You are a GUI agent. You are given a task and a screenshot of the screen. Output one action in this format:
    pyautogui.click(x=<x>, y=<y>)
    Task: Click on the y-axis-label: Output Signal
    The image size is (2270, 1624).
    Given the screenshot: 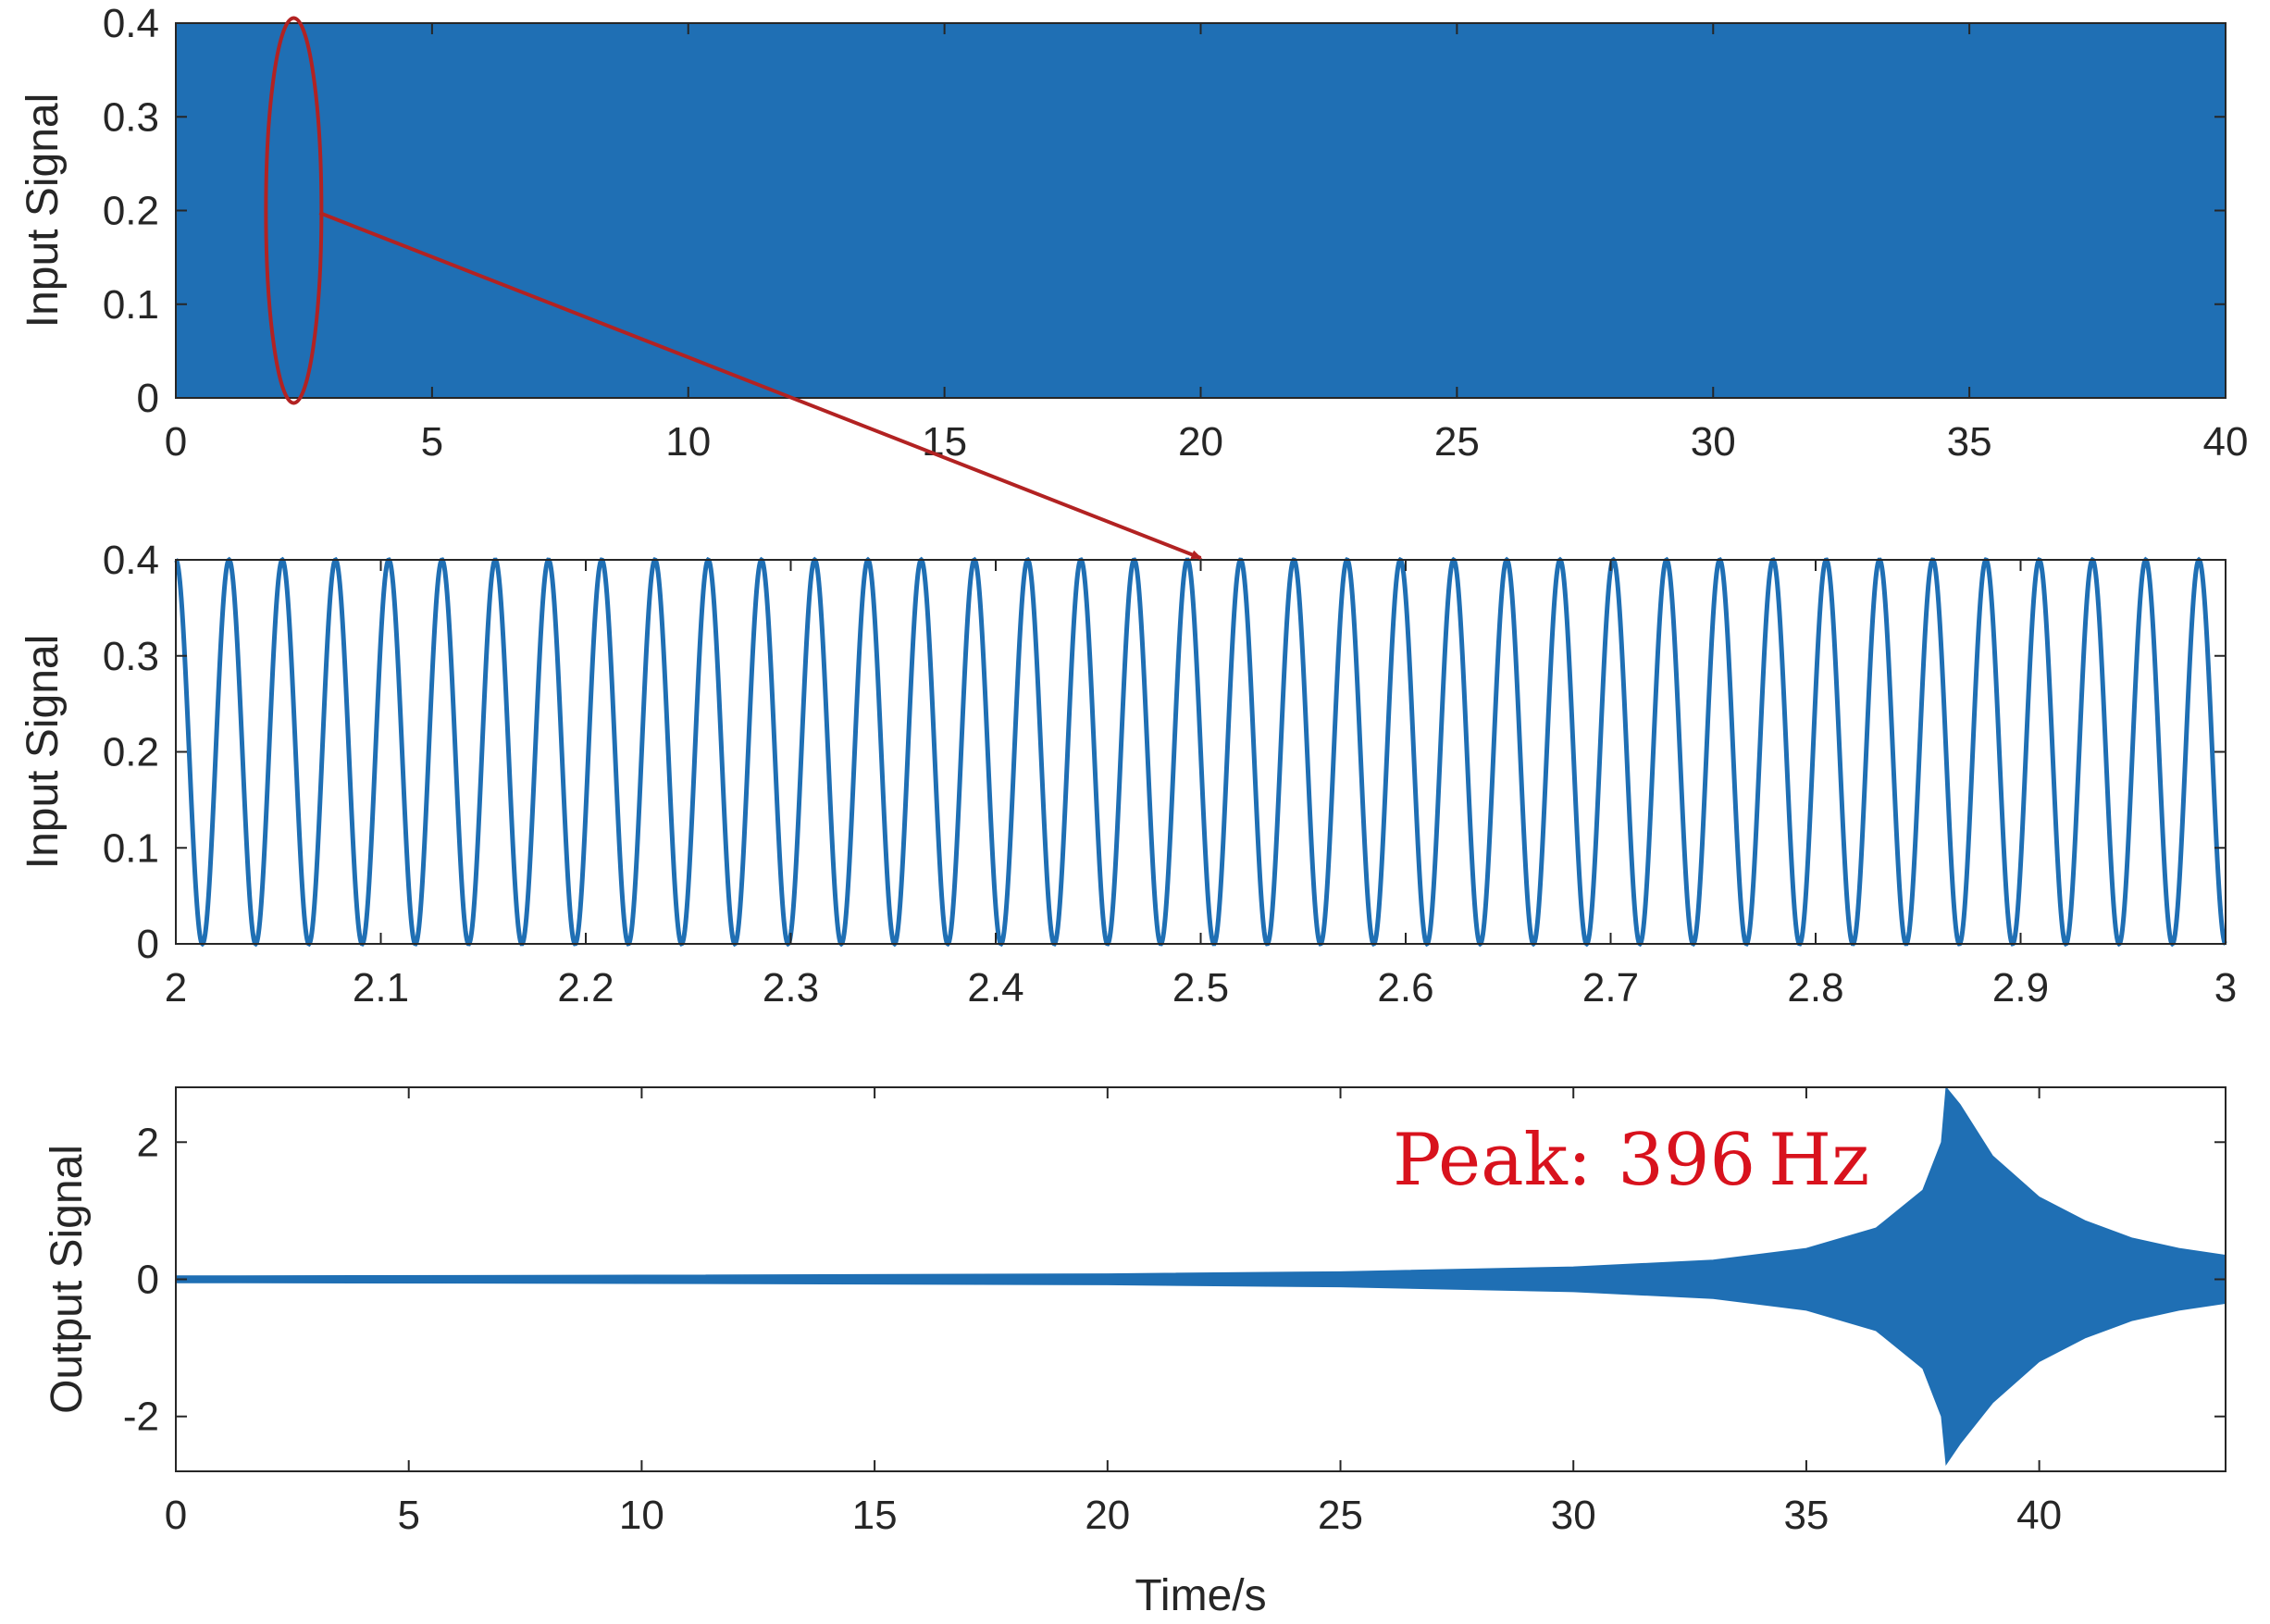 What is the action you would take?
    pyautogui.click(x=67, y=1279)
    